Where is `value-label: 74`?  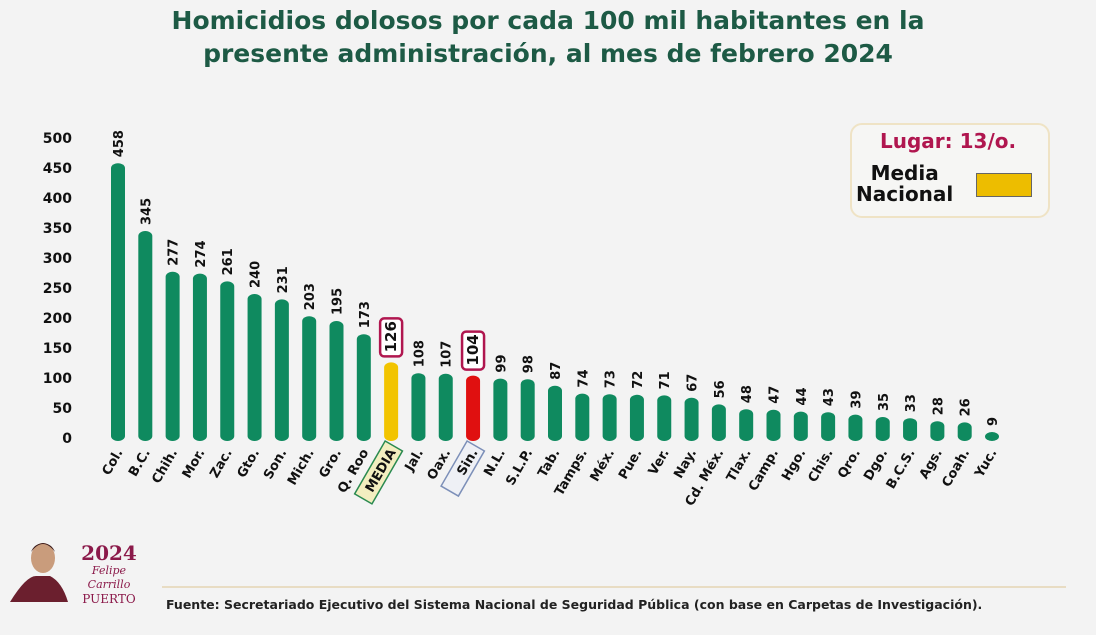 value-label: 74 is located at coordinates (583, 379).